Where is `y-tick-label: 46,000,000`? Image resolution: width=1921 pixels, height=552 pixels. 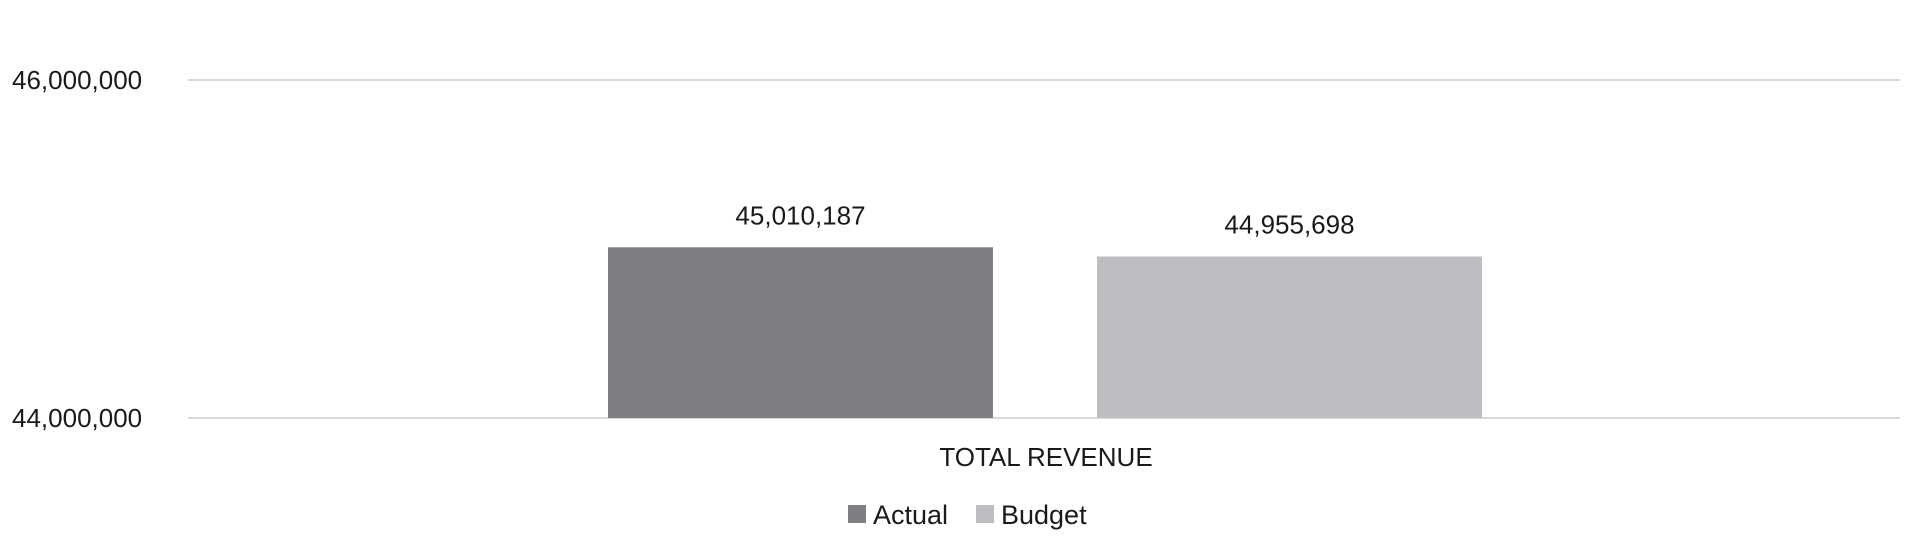 y-tick-label: 46,000,000 is located at coordinates (77, 80).